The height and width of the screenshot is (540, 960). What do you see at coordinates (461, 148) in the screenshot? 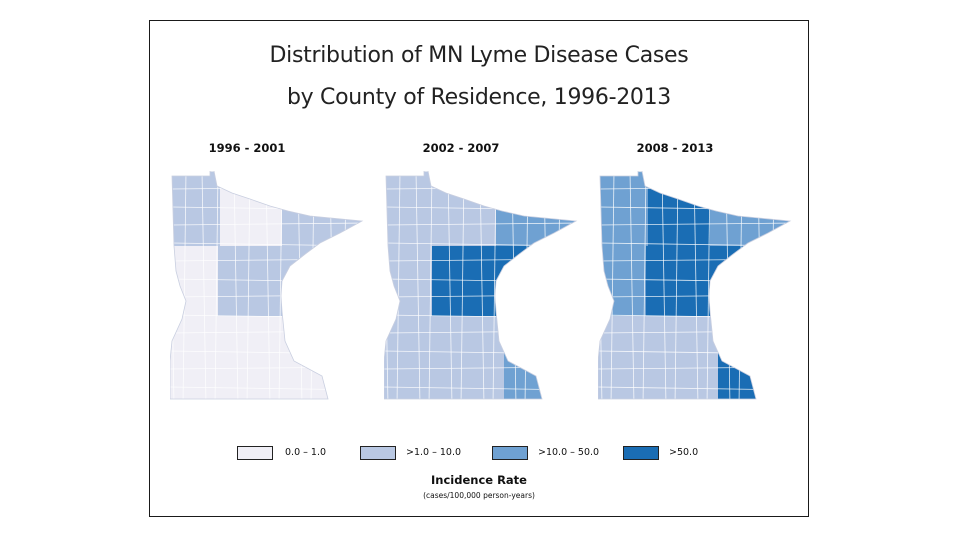
I see `panel-title-2002-2007: 2002 - 2007` at bounding box center [461, 148].